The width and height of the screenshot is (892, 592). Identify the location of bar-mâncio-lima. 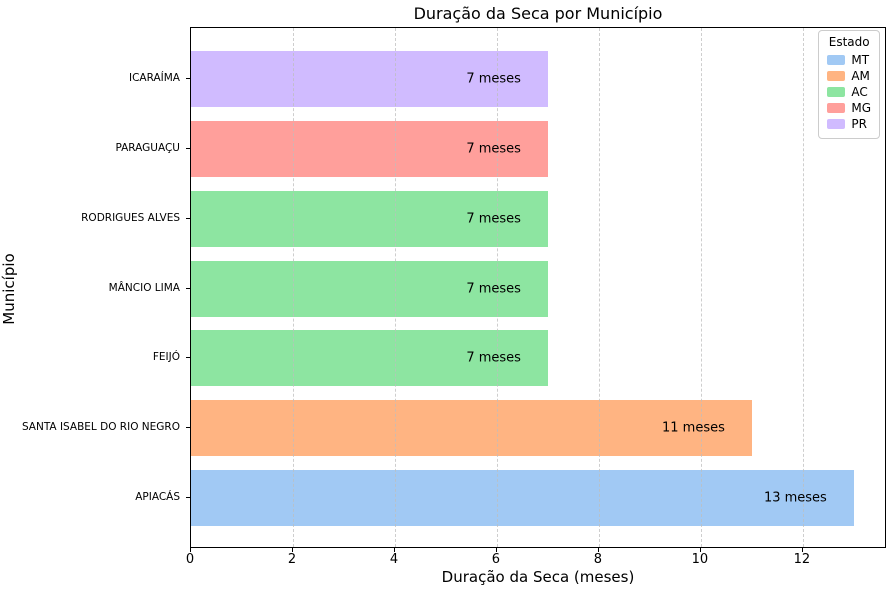
(369, 288).